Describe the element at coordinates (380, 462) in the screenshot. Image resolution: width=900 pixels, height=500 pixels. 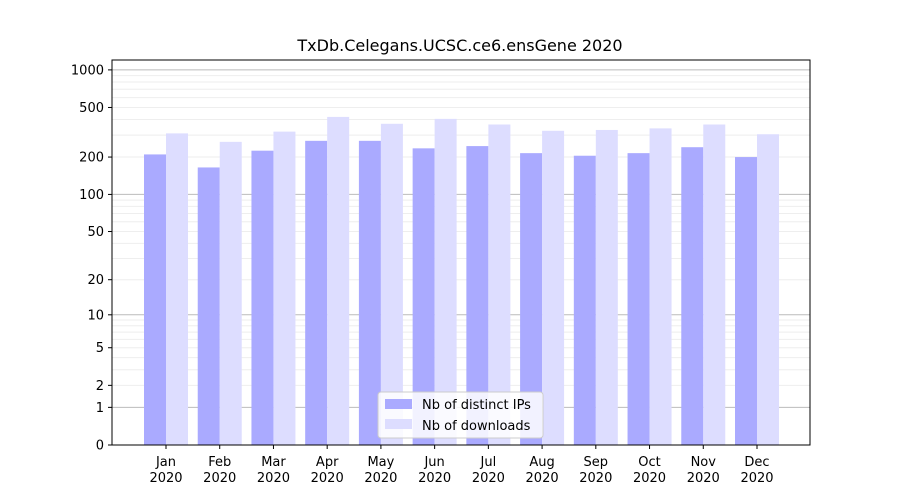
I see `x-tick-label-month: May` at that location.